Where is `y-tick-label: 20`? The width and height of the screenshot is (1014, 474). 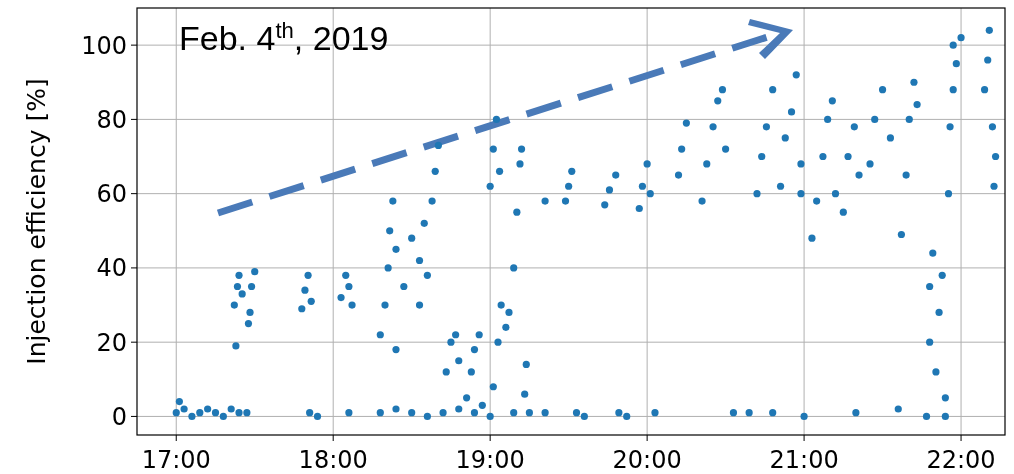
y-tick-label: 20 is located at coordinates (111, 342).